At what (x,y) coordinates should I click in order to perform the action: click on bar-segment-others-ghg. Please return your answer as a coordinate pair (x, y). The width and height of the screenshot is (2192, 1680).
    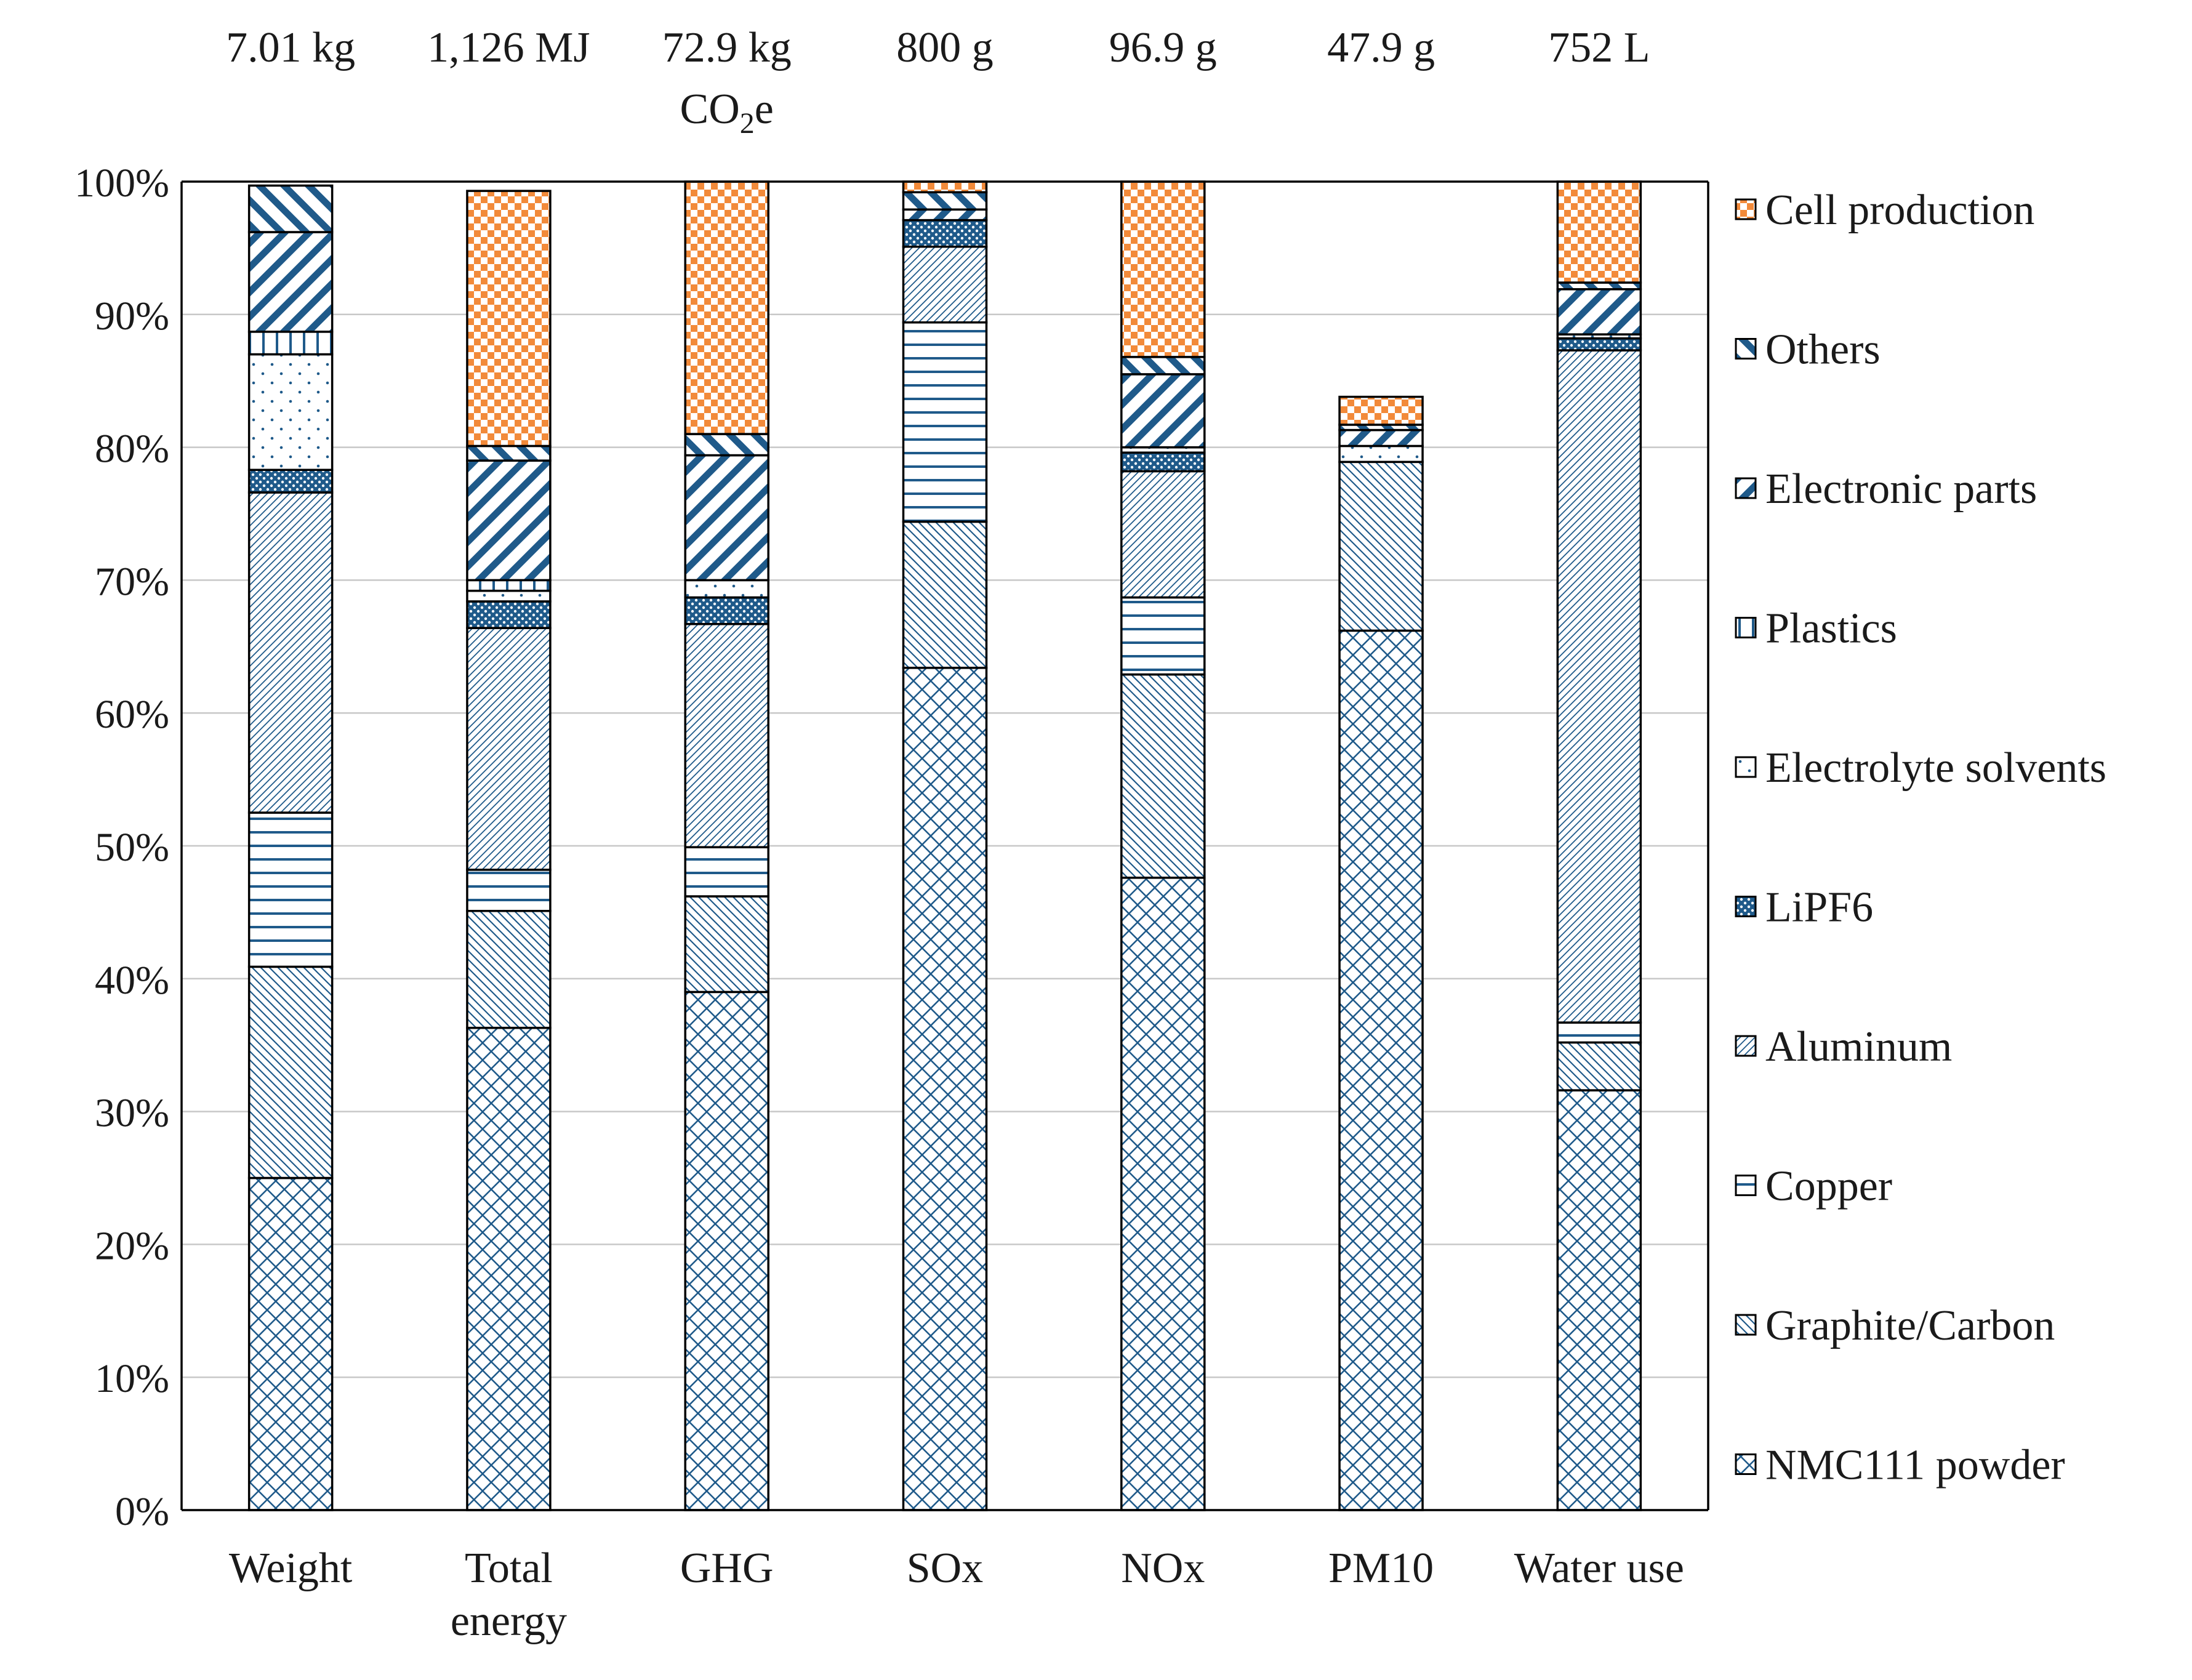
    Looking at the image, I should click on (726, 445).